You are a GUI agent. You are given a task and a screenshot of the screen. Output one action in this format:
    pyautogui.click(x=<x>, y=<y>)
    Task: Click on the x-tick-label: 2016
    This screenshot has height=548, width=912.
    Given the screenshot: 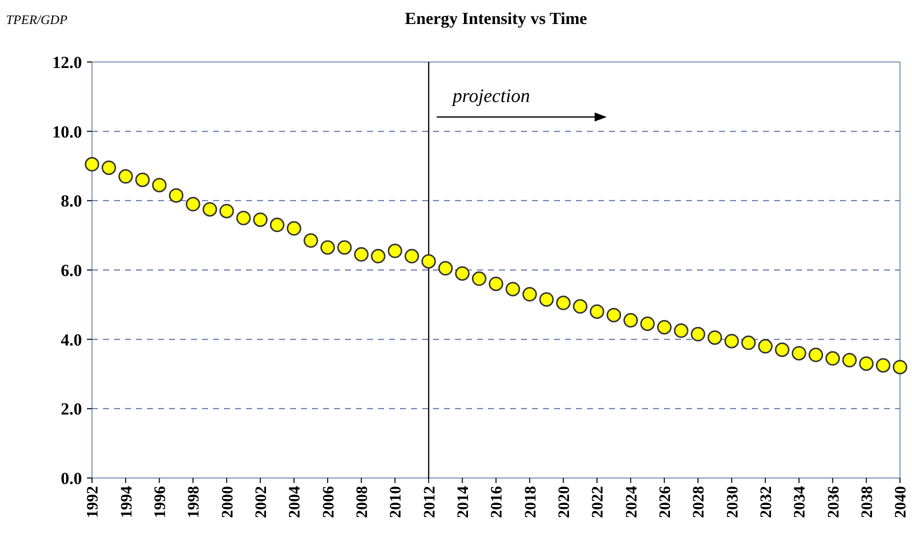 What is the action you would take?
    pyautogui.click(x=497, y=502)
    